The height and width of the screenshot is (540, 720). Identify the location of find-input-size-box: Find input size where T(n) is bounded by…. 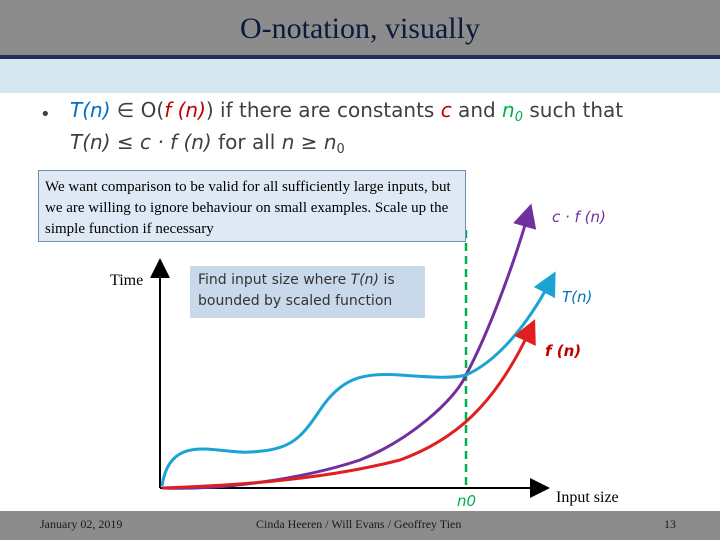
(307, 292).